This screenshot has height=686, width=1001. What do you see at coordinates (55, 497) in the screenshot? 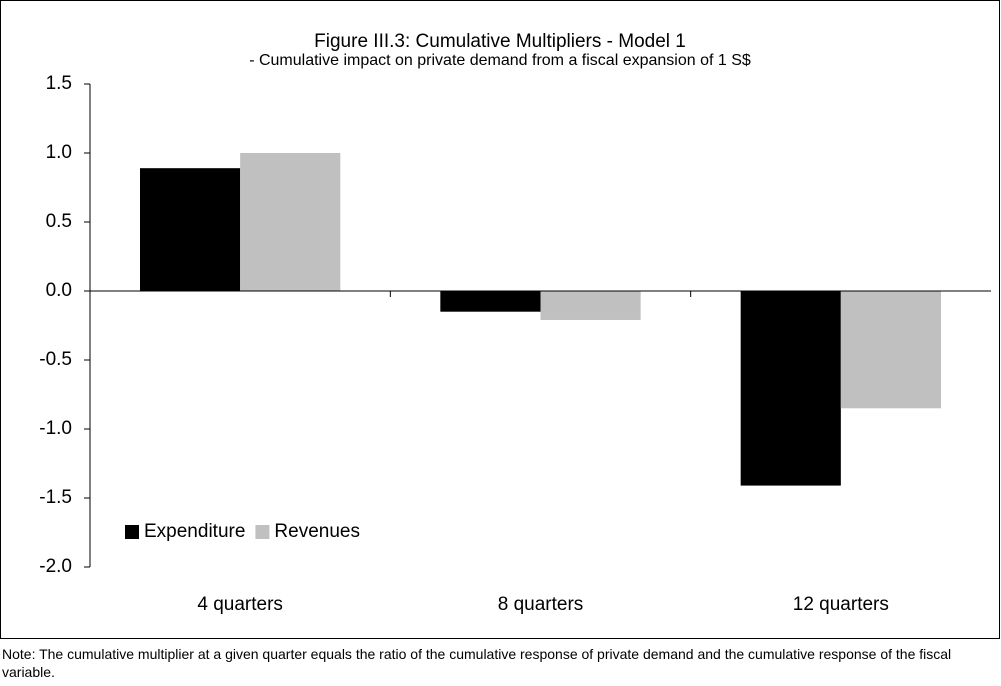
I see `y-tick-label: -1.5` at bounding box center [55, 497].